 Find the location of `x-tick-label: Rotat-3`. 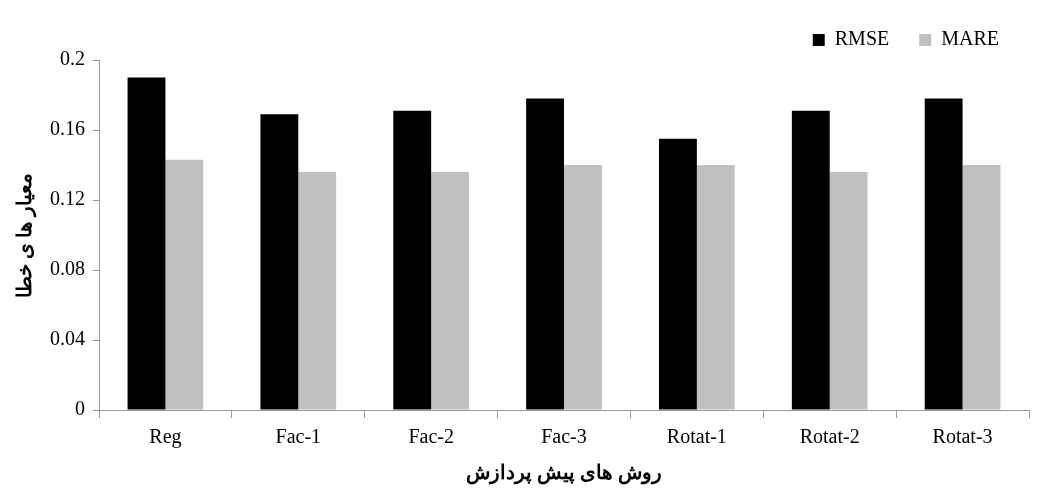

x-tick-label: Rotat-3 is located at coordinates (962, 436).